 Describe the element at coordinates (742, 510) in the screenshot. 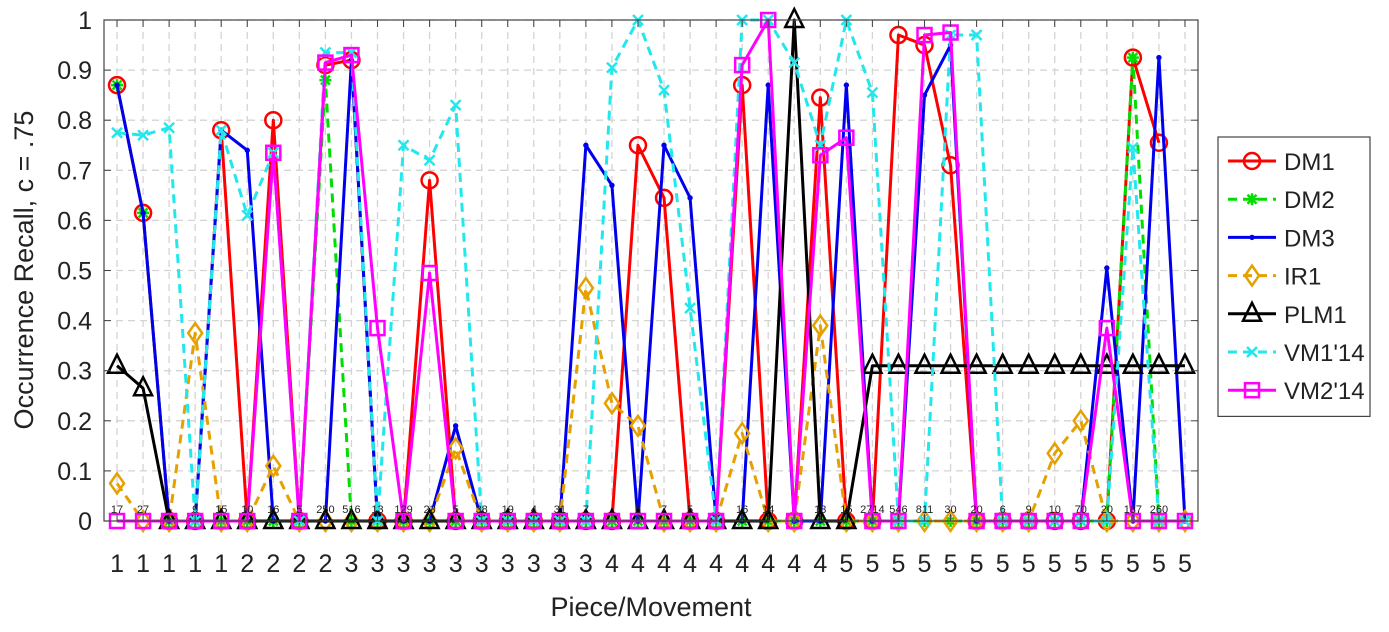

I see `point-label: 16` at that location.